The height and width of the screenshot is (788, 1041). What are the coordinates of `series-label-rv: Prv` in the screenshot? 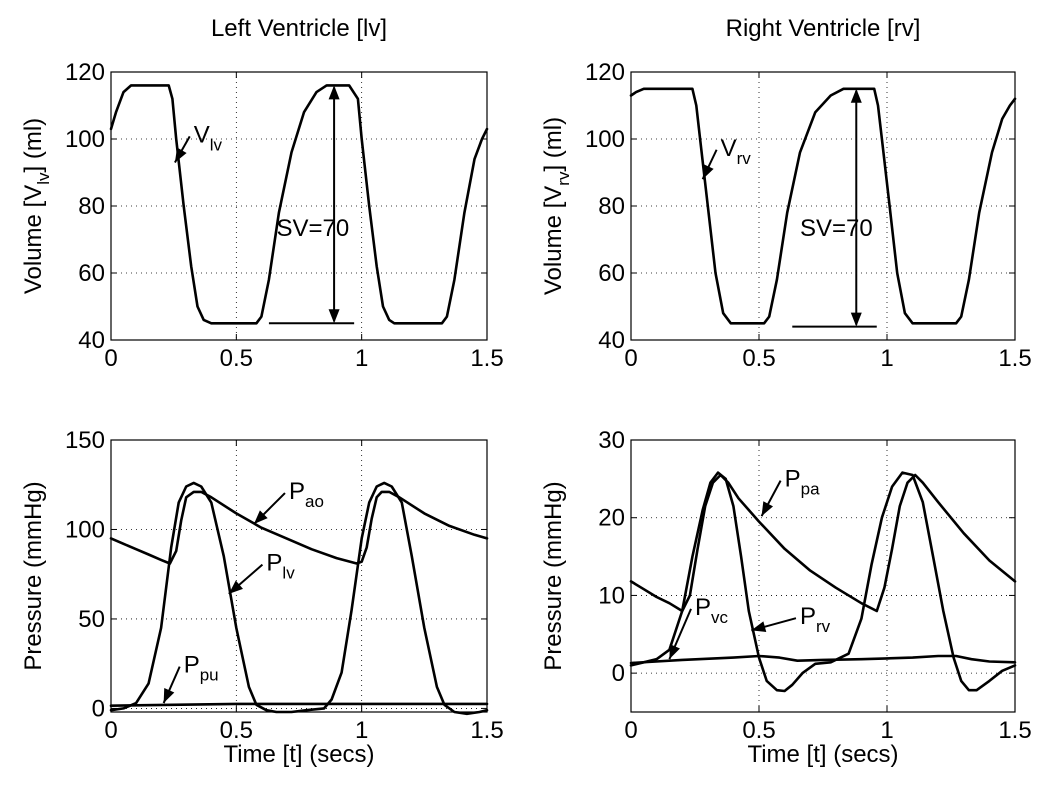 It's located at (815, 619).